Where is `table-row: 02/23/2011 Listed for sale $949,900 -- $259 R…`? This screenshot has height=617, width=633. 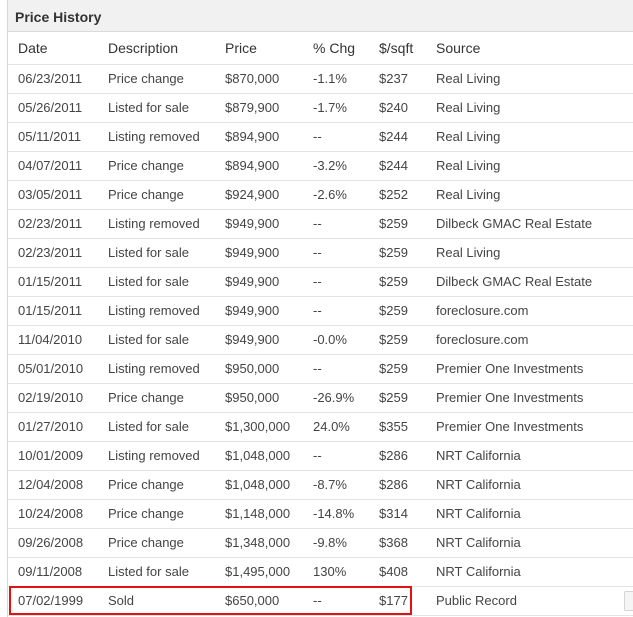 table-row: 02/23/2011 Listed for sale $949,900 -- $259 R… is located at coordinates (320, 253).